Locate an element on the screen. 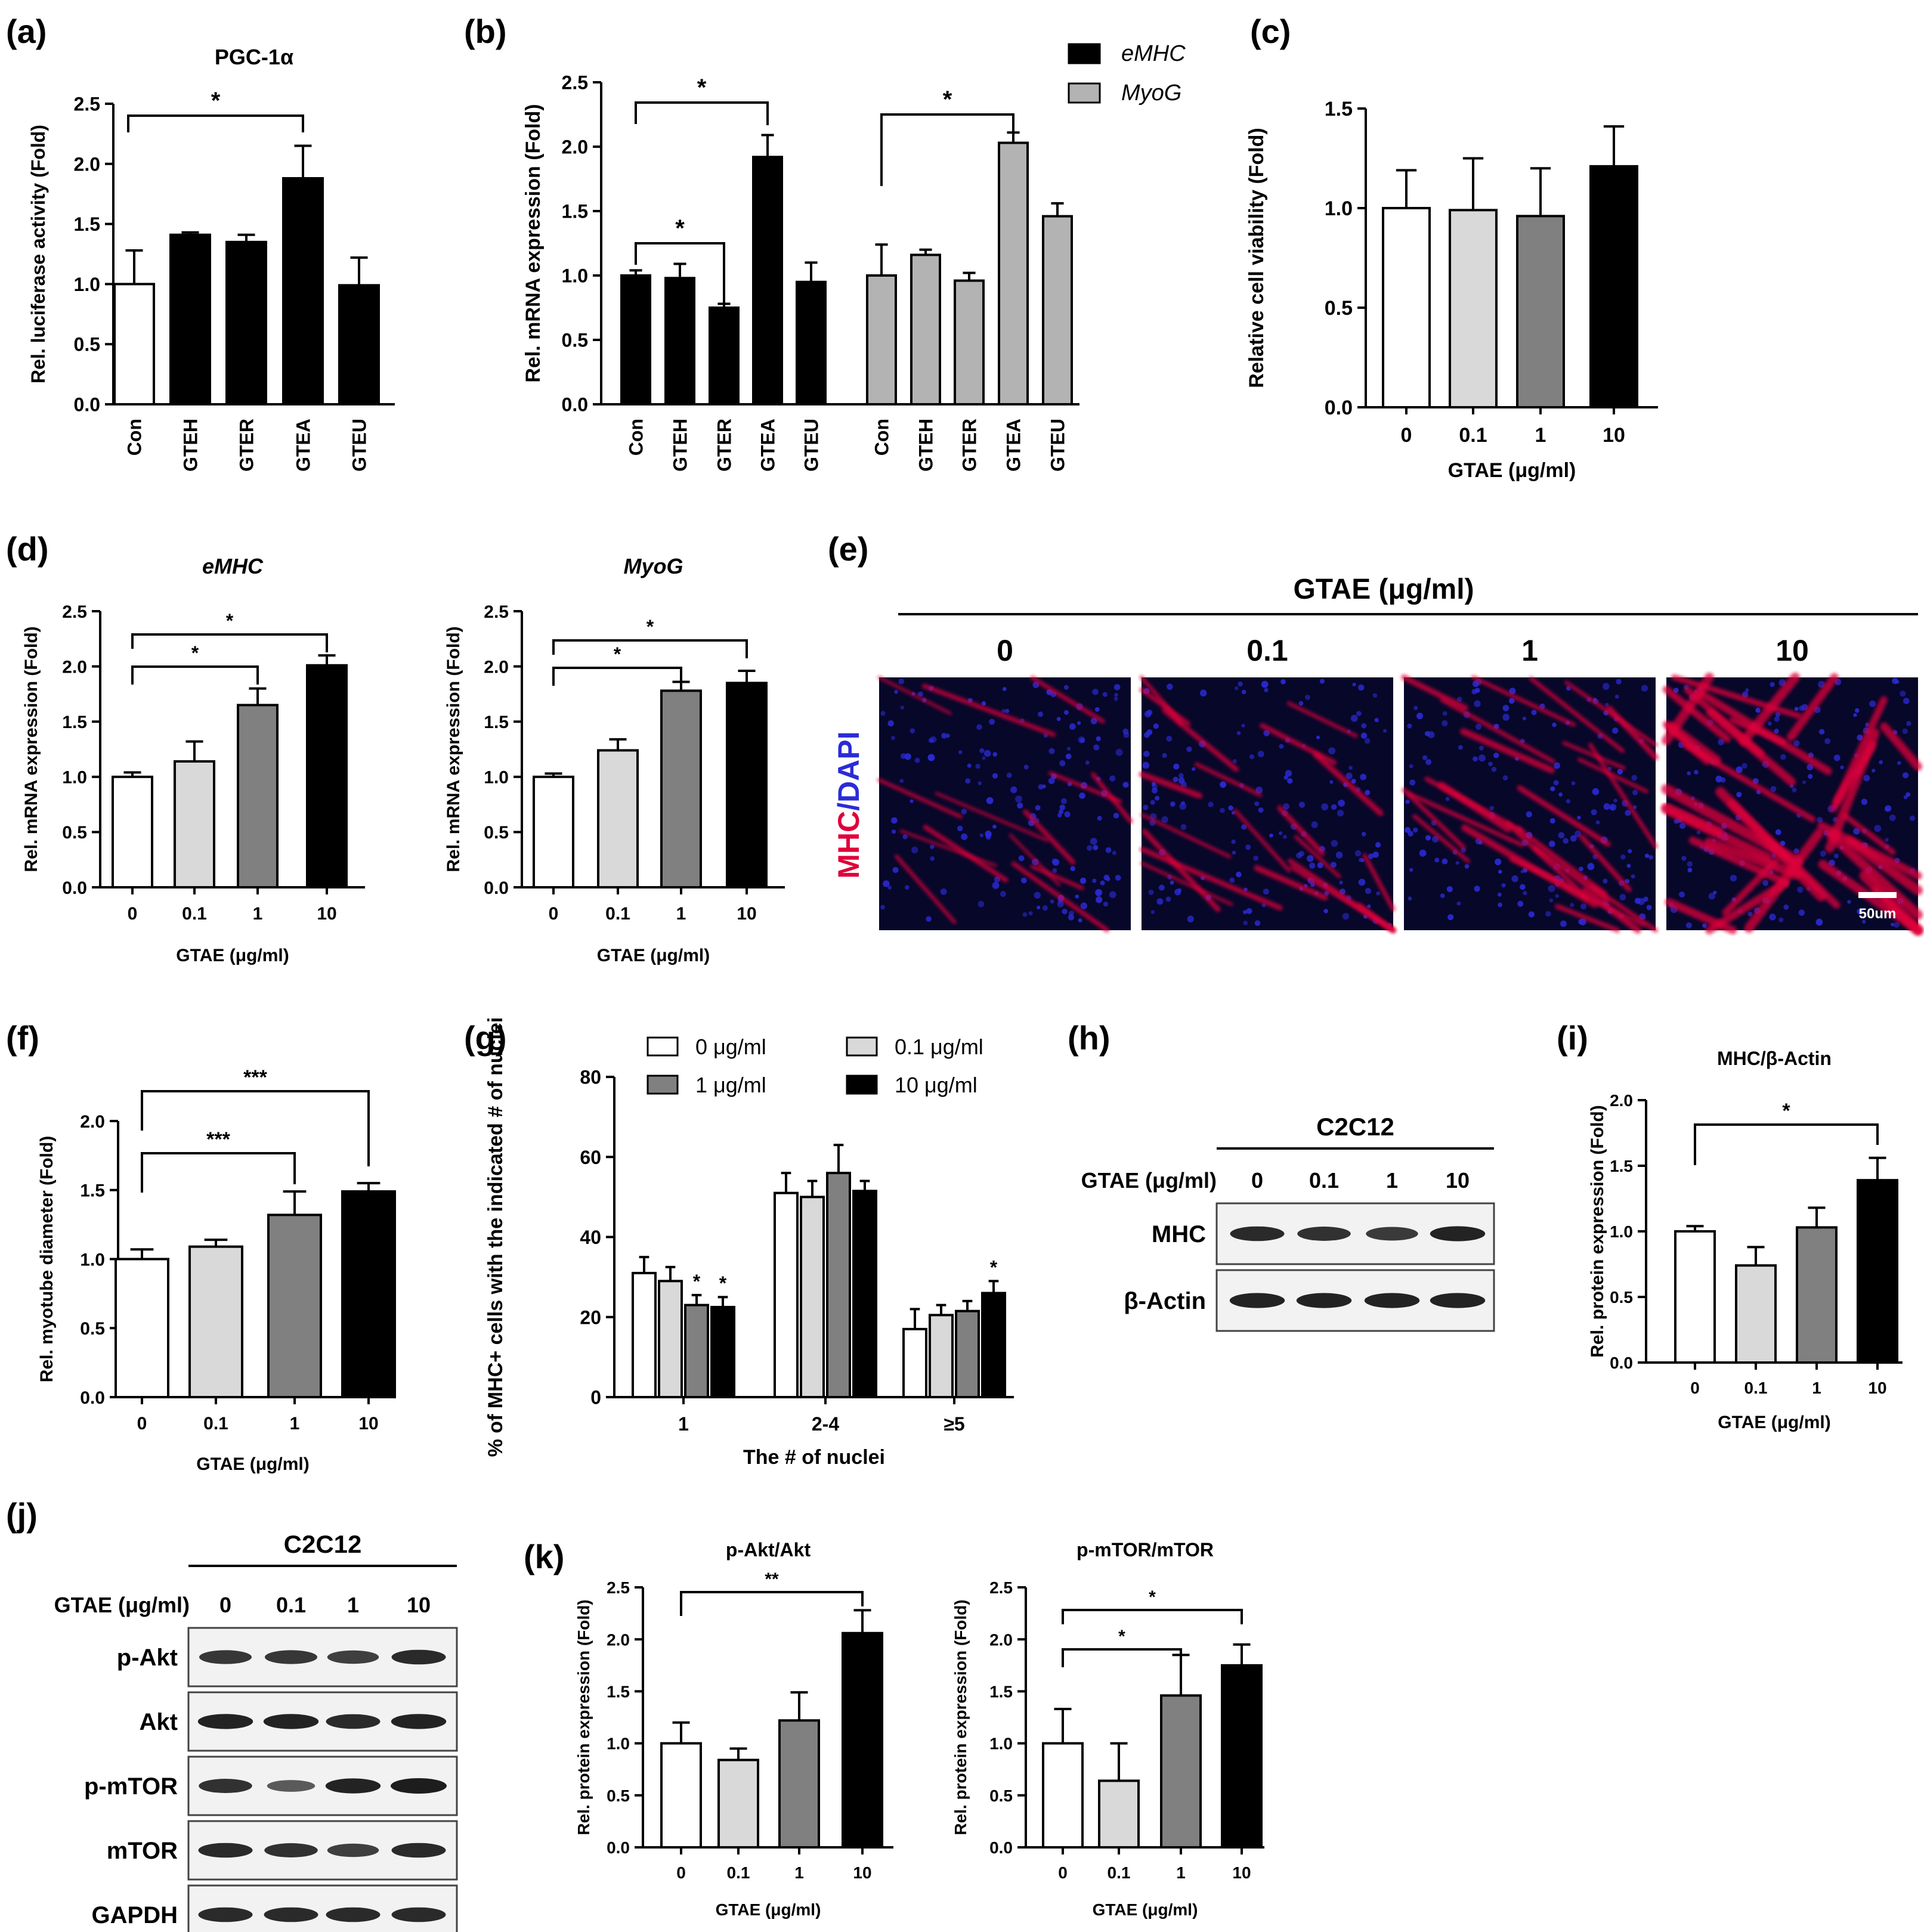  chart-title: p-Akt/Akt is located at coordinates (768, 1550).